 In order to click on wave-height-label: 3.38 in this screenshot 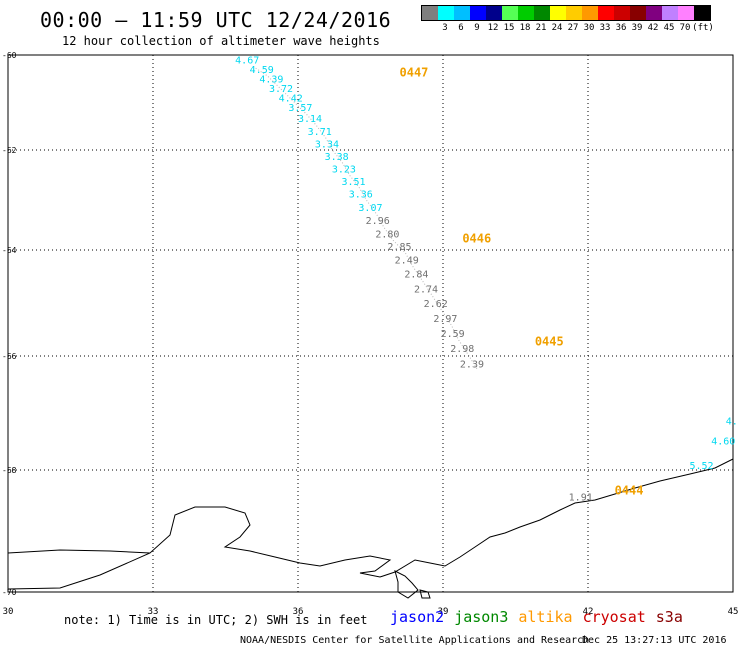, I will do `click(337, 157)`.